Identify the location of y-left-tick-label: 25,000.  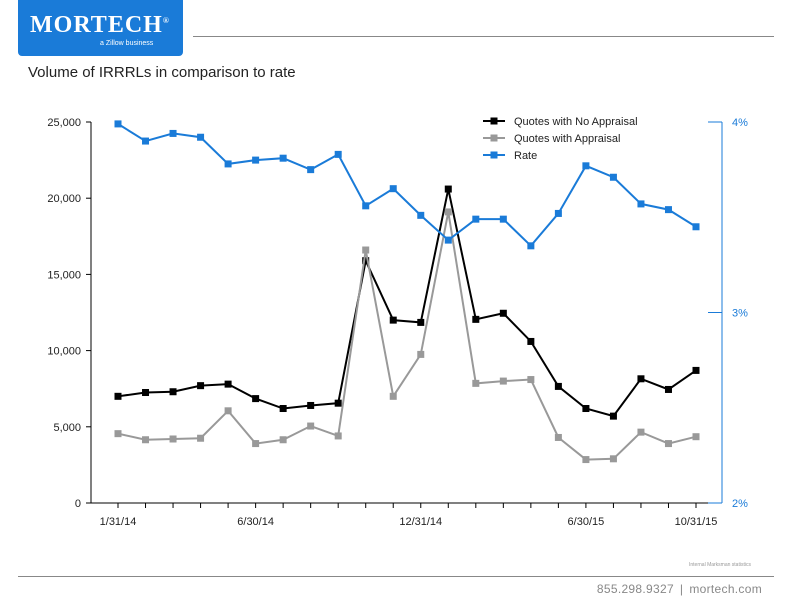
(64, 123).